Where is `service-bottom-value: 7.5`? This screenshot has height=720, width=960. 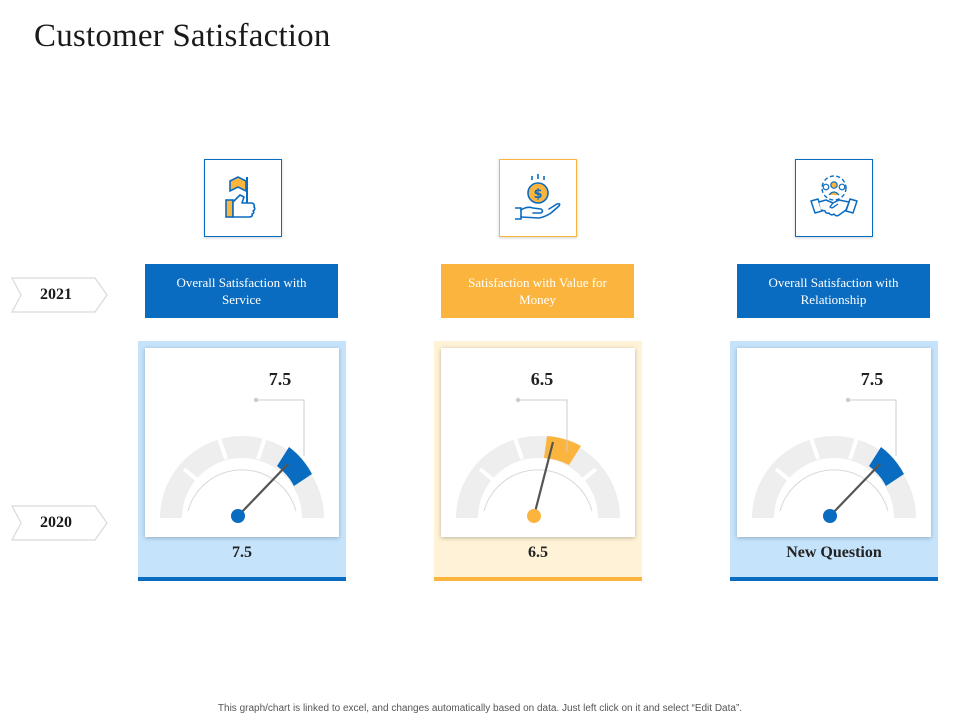
service-bottom-value: 7.5 is located at coordinates (242, 552).